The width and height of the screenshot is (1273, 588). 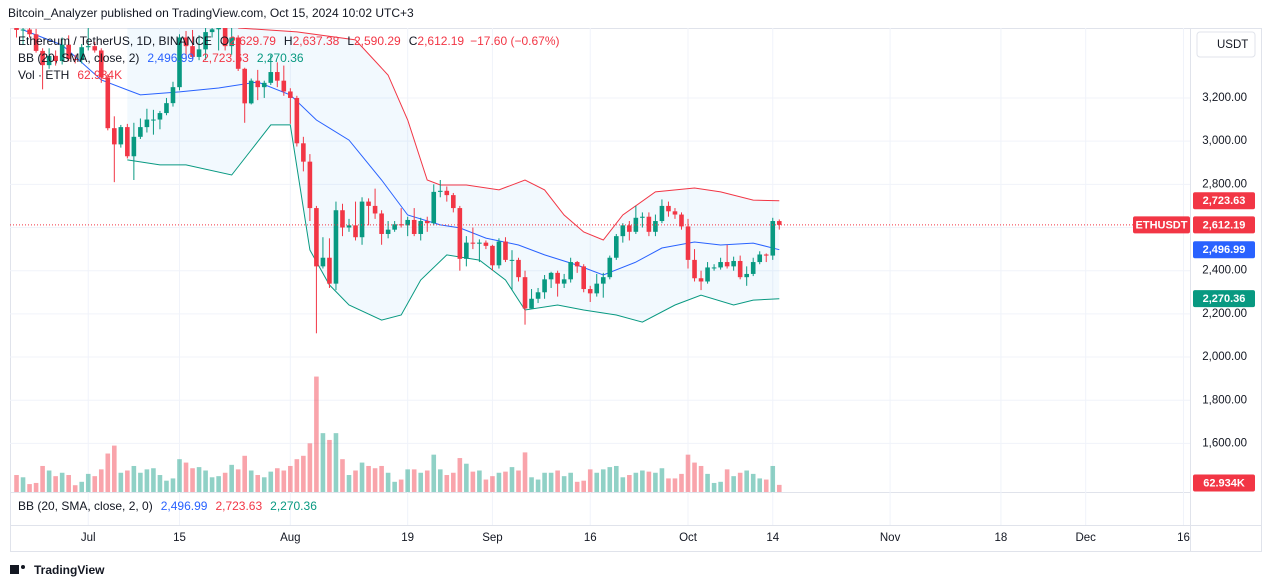 I want to click on currency-button, so click(x=1226, y=44).